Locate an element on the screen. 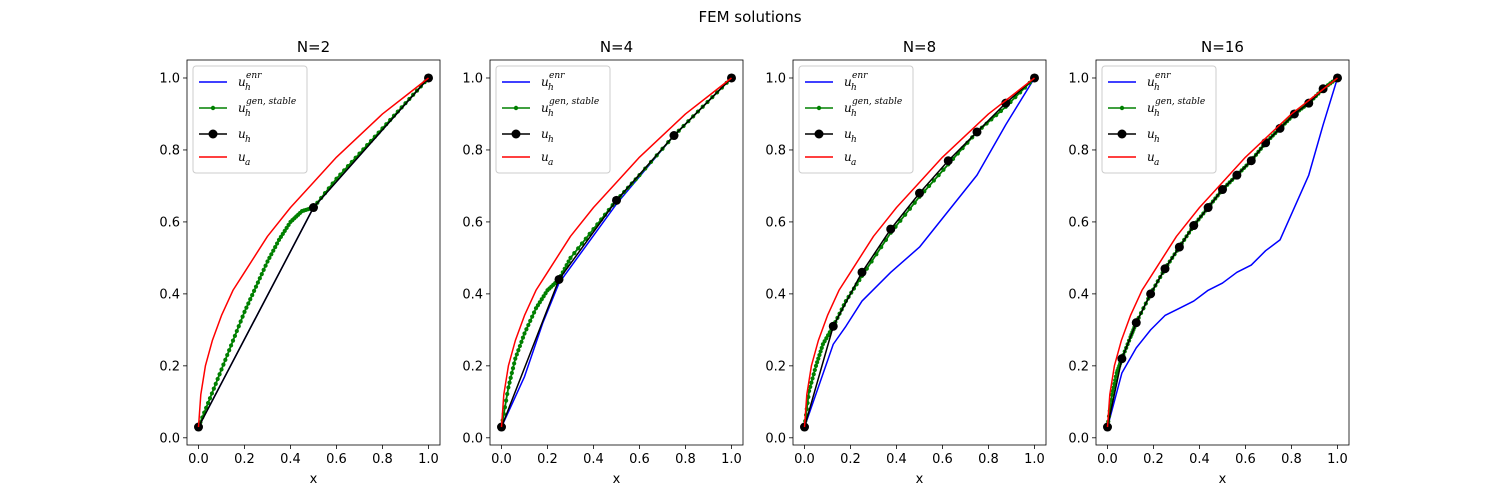 The width and height of the screenshot is (1500, 500). x-tick-label: 0.0 is located at coordinates (804, 459).